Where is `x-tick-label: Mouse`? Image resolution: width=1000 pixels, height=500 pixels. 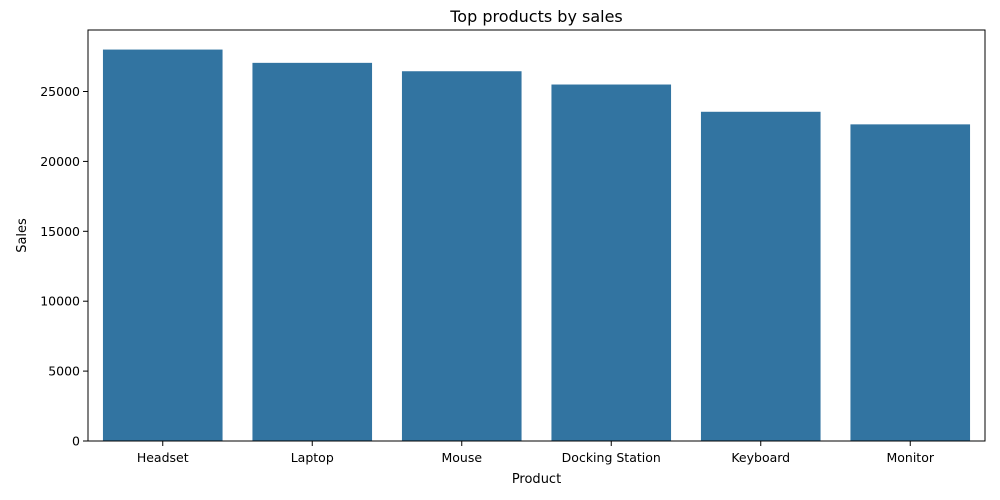 x-tick-label: Mouse is located at coordinates (461, 457).